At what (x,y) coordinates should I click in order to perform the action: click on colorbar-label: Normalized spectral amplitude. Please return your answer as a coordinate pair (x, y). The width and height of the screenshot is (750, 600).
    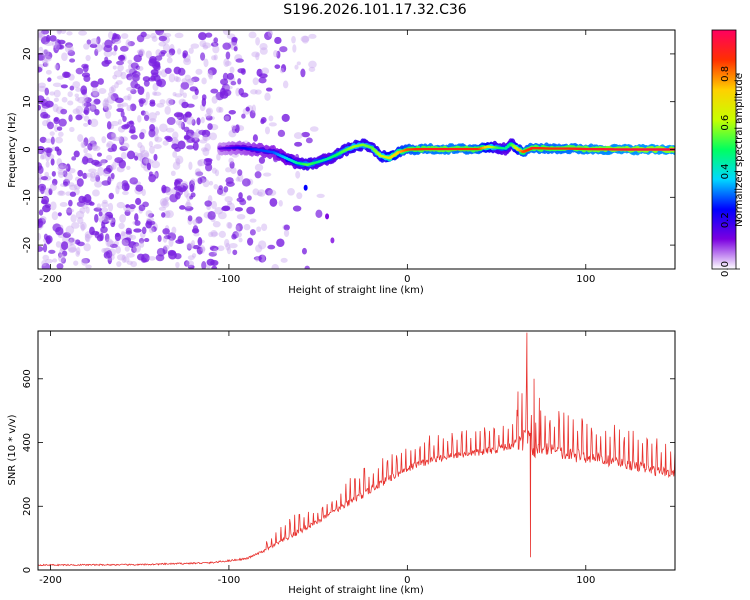
    Looking at the image, I should click on (739, 150).